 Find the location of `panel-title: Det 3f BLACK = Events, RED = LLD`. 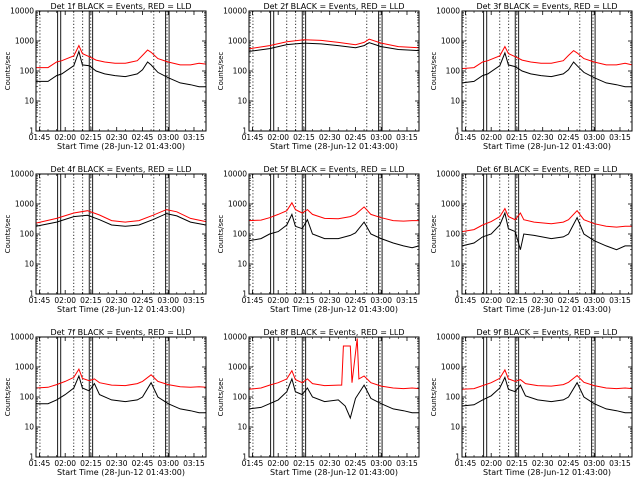

panel-title: Det 3f BLACK = Events, RED = LLD is located at coordinates (546, 6).